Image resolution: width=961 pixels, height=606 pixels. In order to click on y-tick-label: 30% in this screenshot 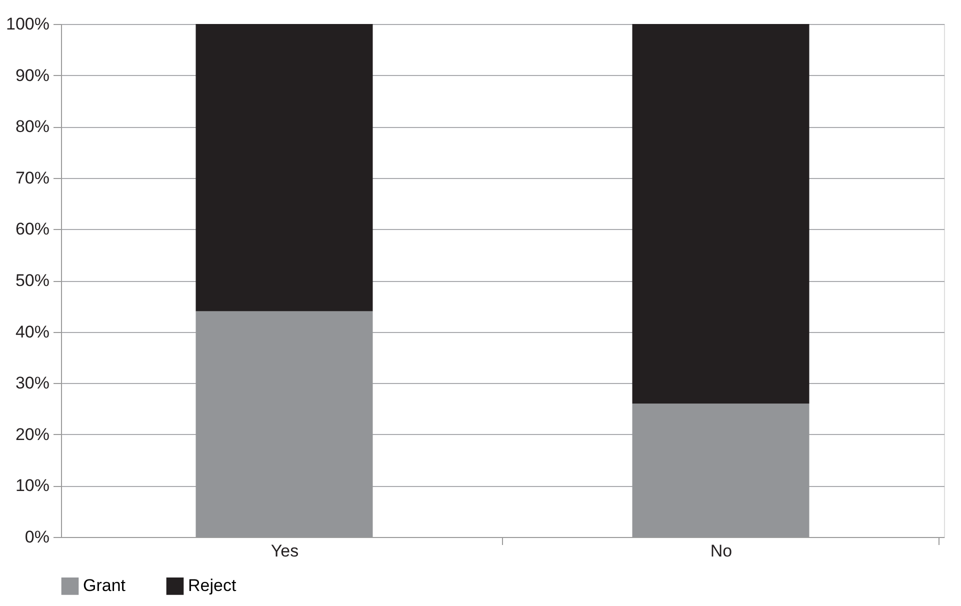, I will do `click(32, 383)`.